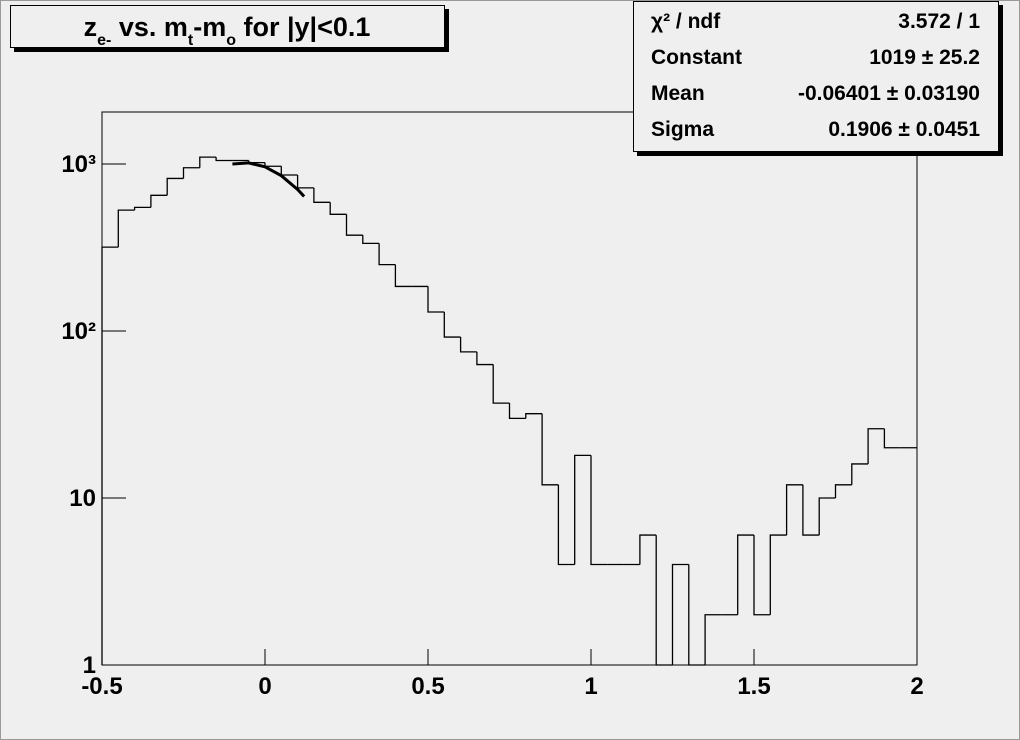 Image resolution: width=1020 pixels, height=740 pixels. What do you see at coordinates (231, 40) in the screenshot?
I see `title-part: o` at bounding box center [231, 40].